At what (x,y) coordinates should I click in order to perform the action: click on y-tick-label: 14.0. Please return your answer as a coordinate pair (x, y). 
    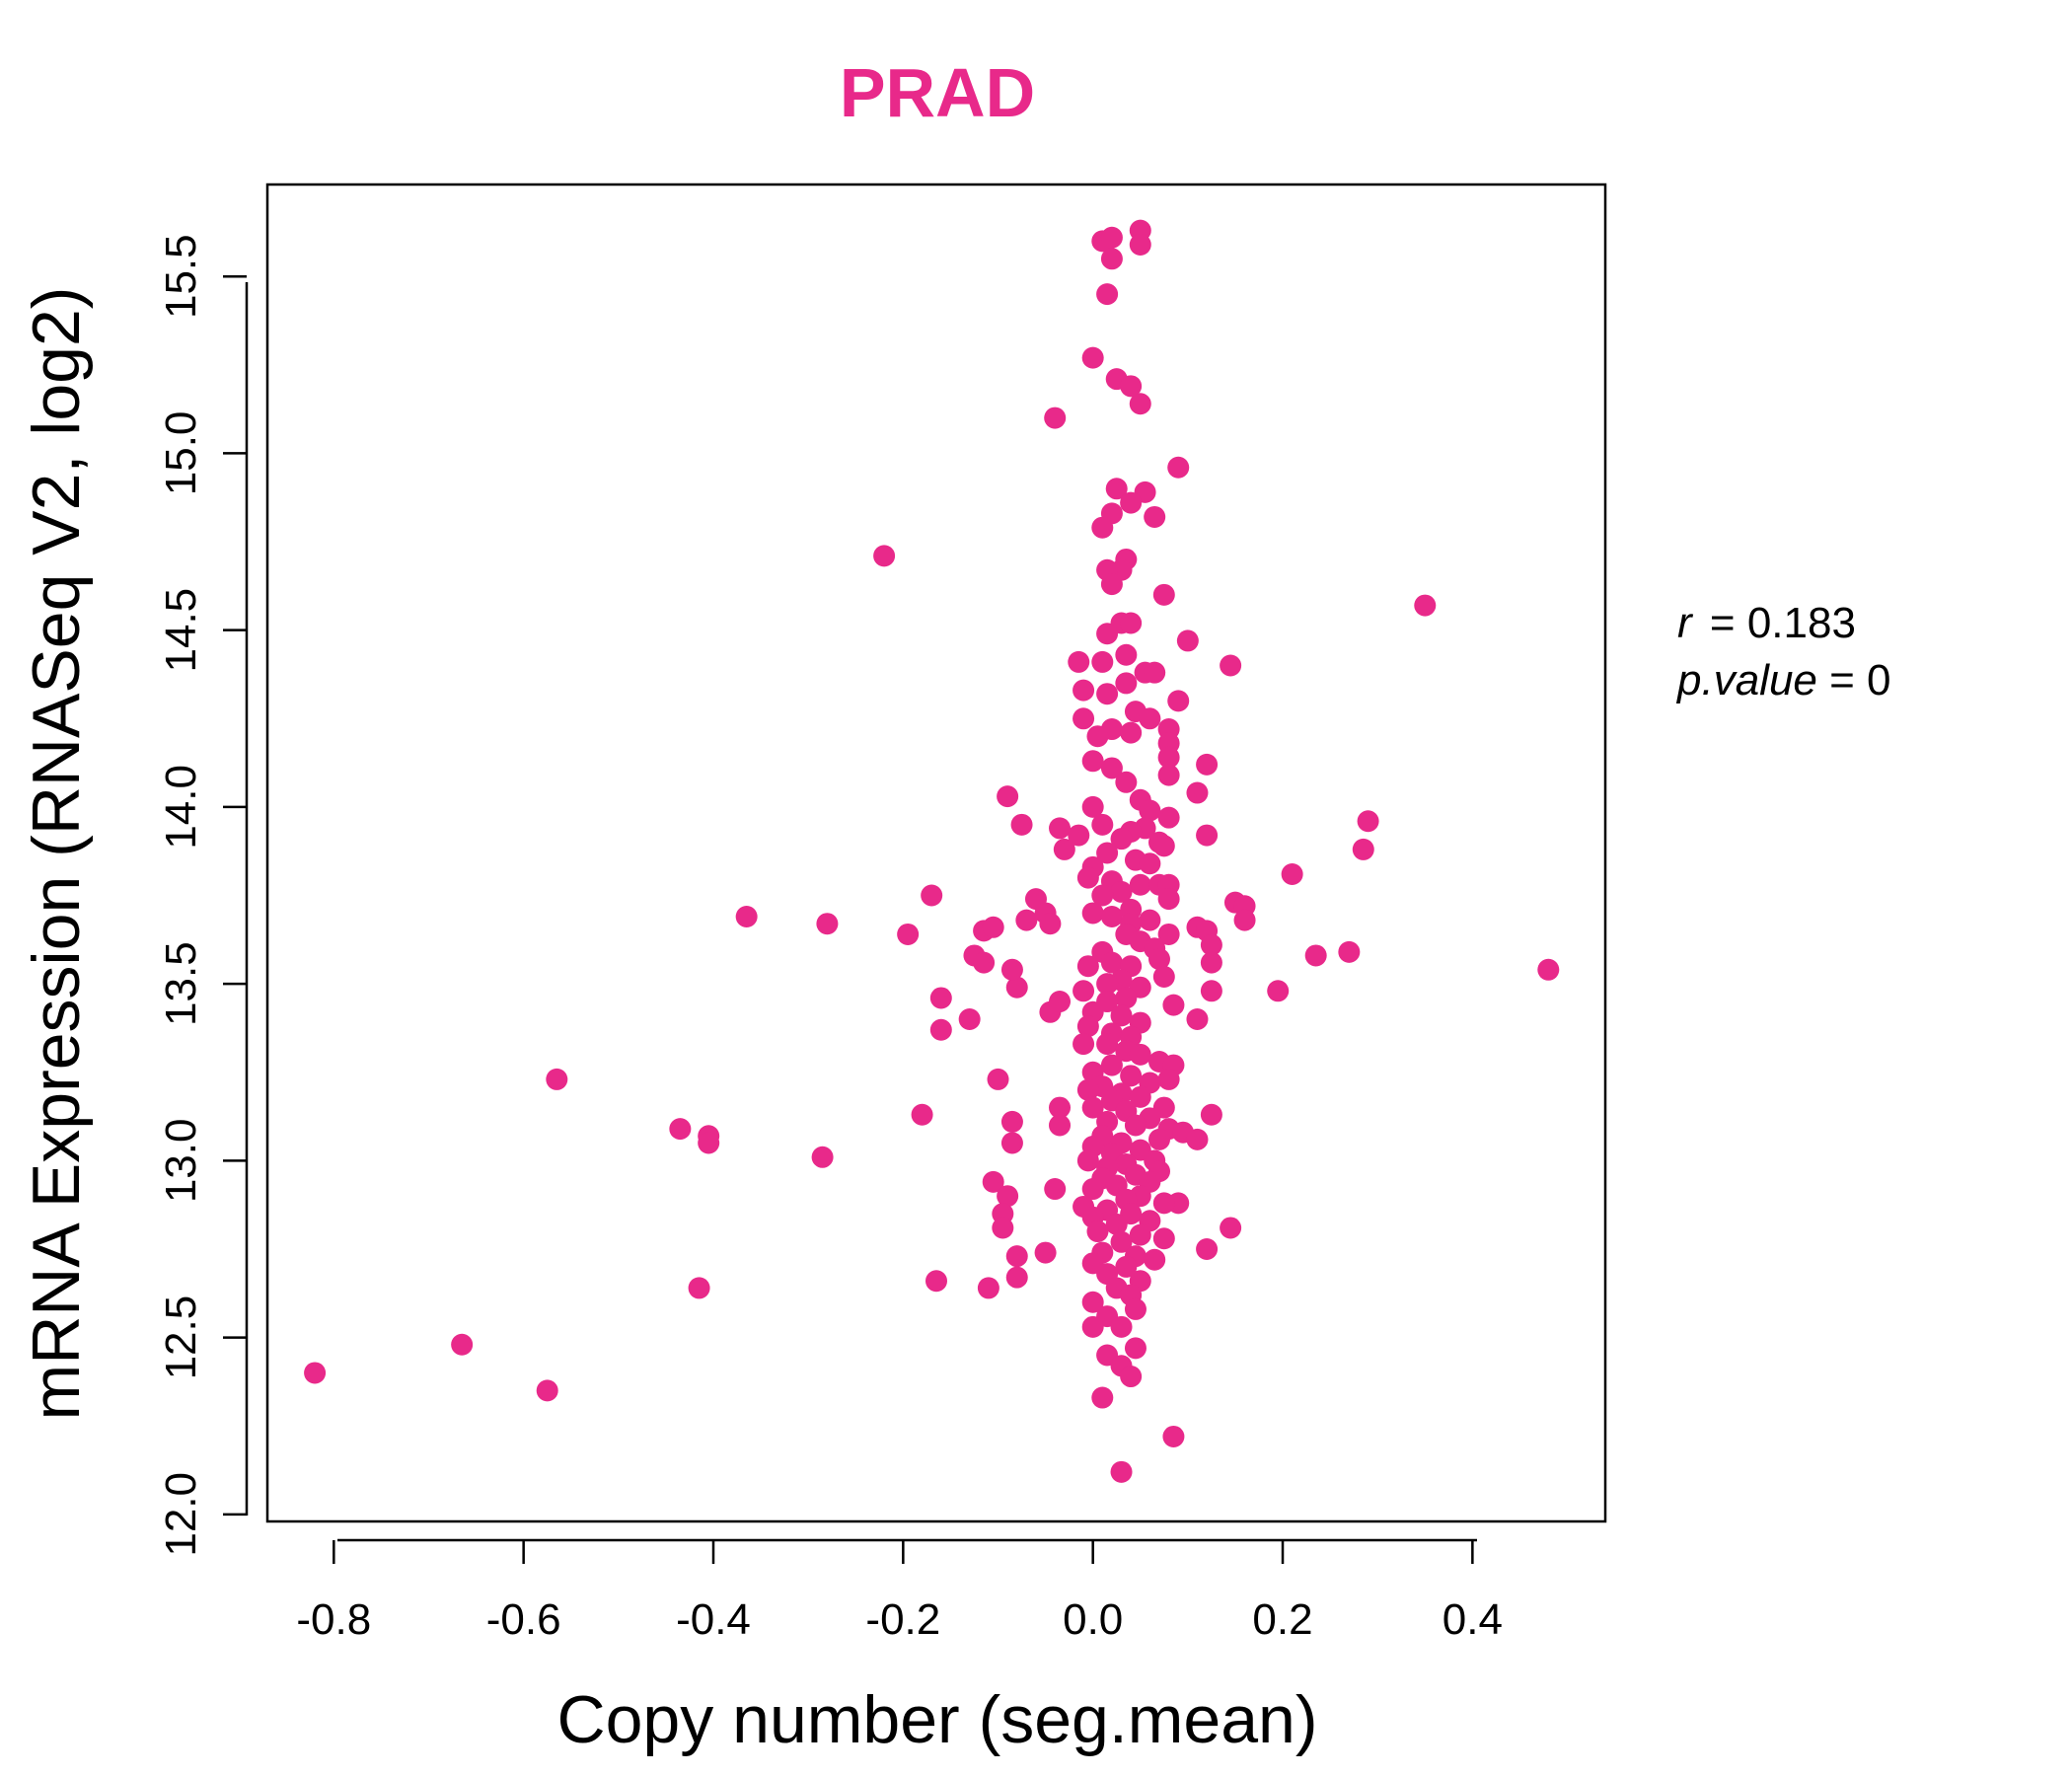
    Looking at the image, I should click on (181, 807).